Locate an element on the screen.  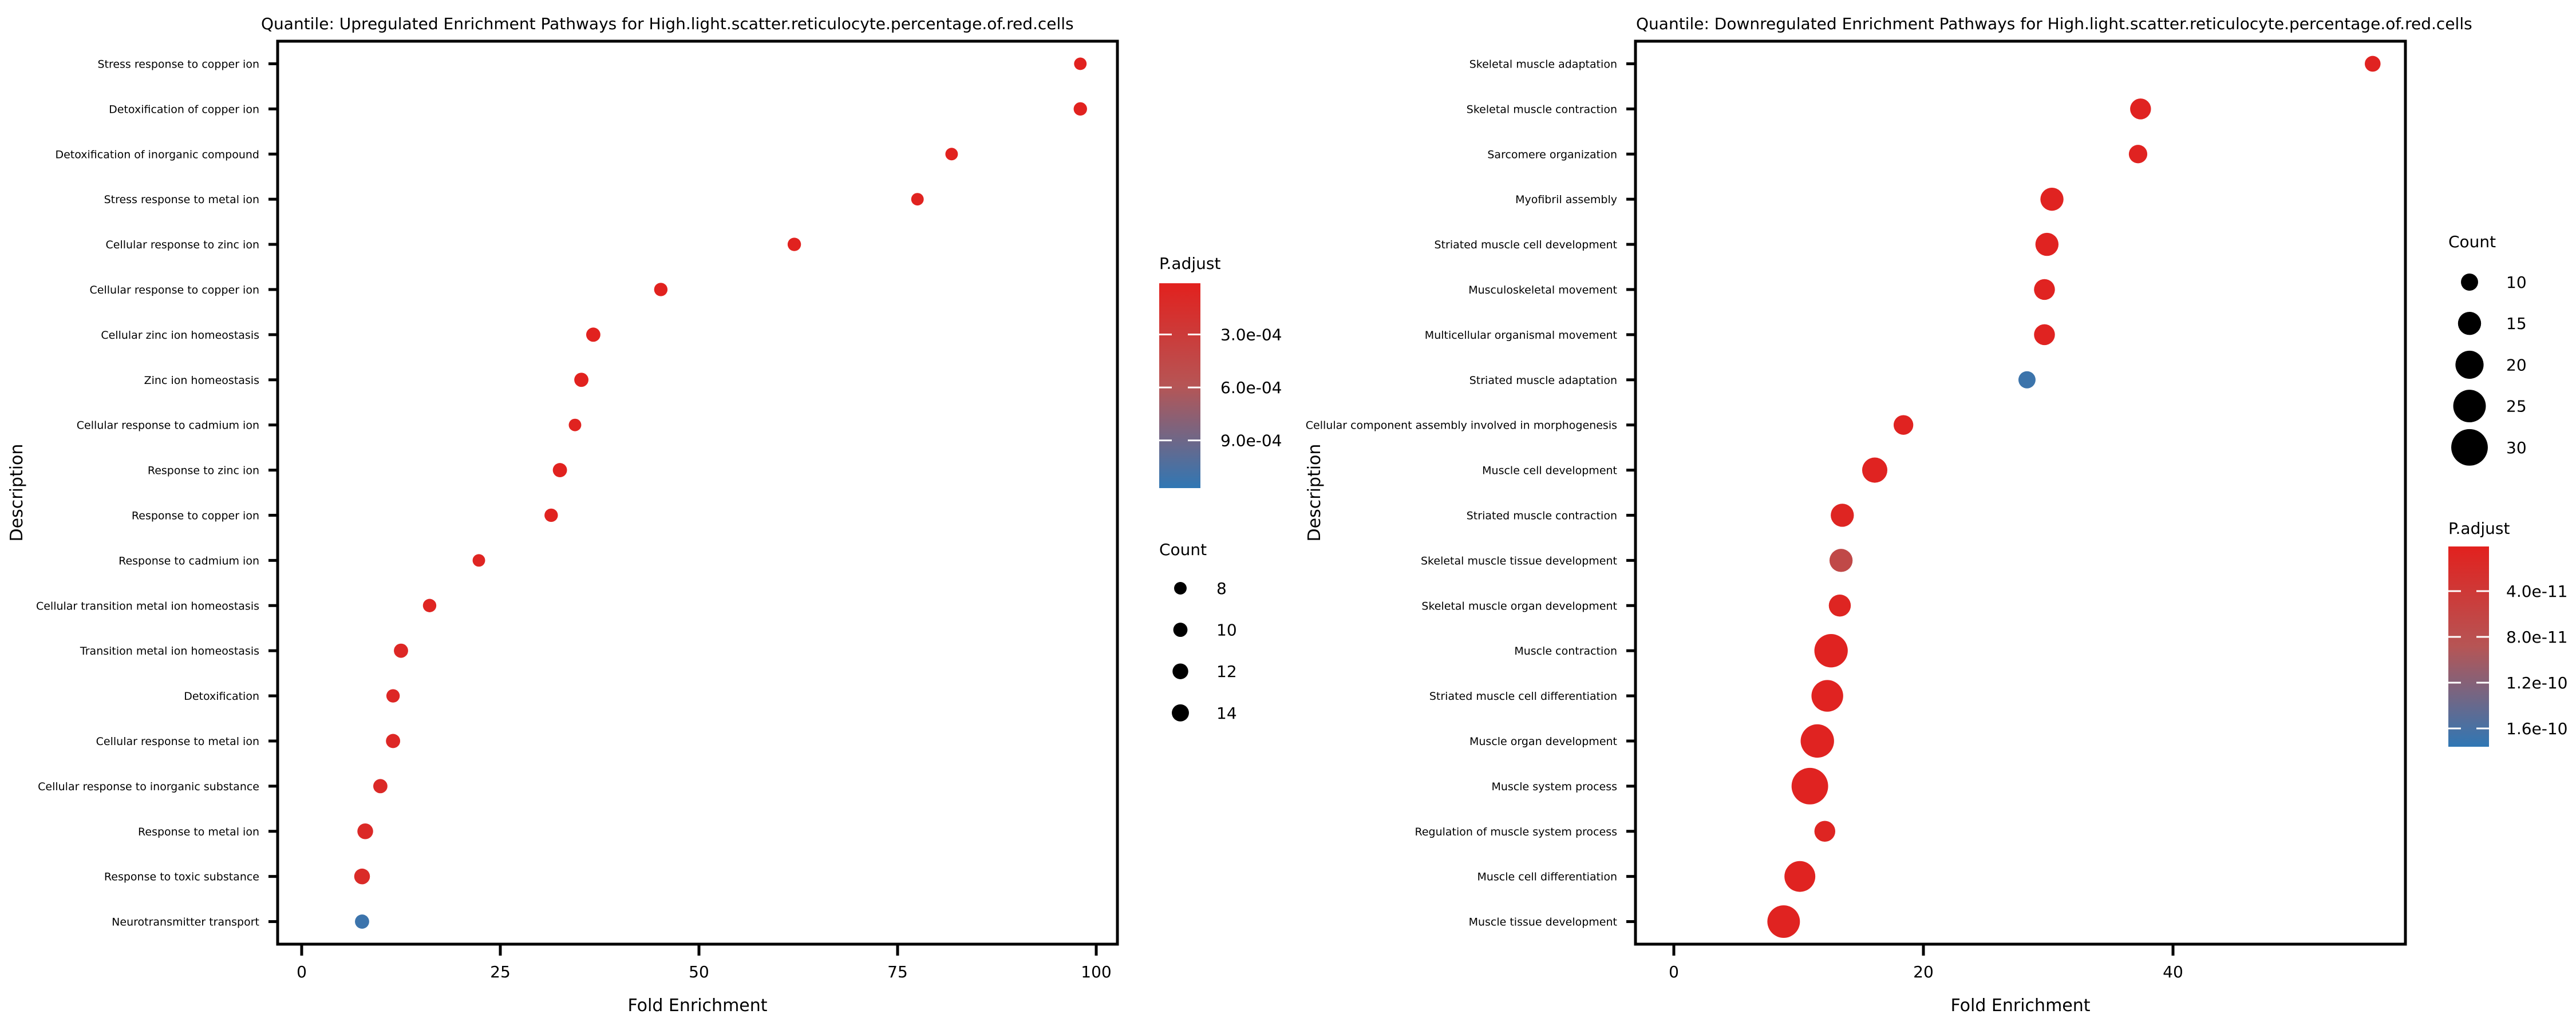
colorbar-tick-label: 8.0e-11 is located at coordinates (2537, 637).